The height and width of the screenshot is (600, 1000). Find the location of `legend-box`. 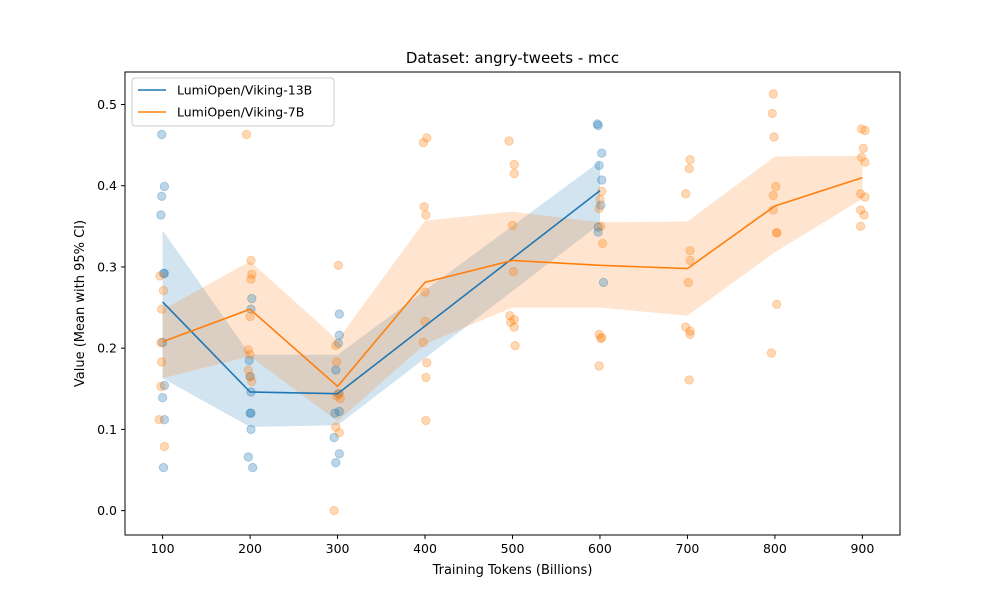

legend-box is located at coordinates (233, 102).